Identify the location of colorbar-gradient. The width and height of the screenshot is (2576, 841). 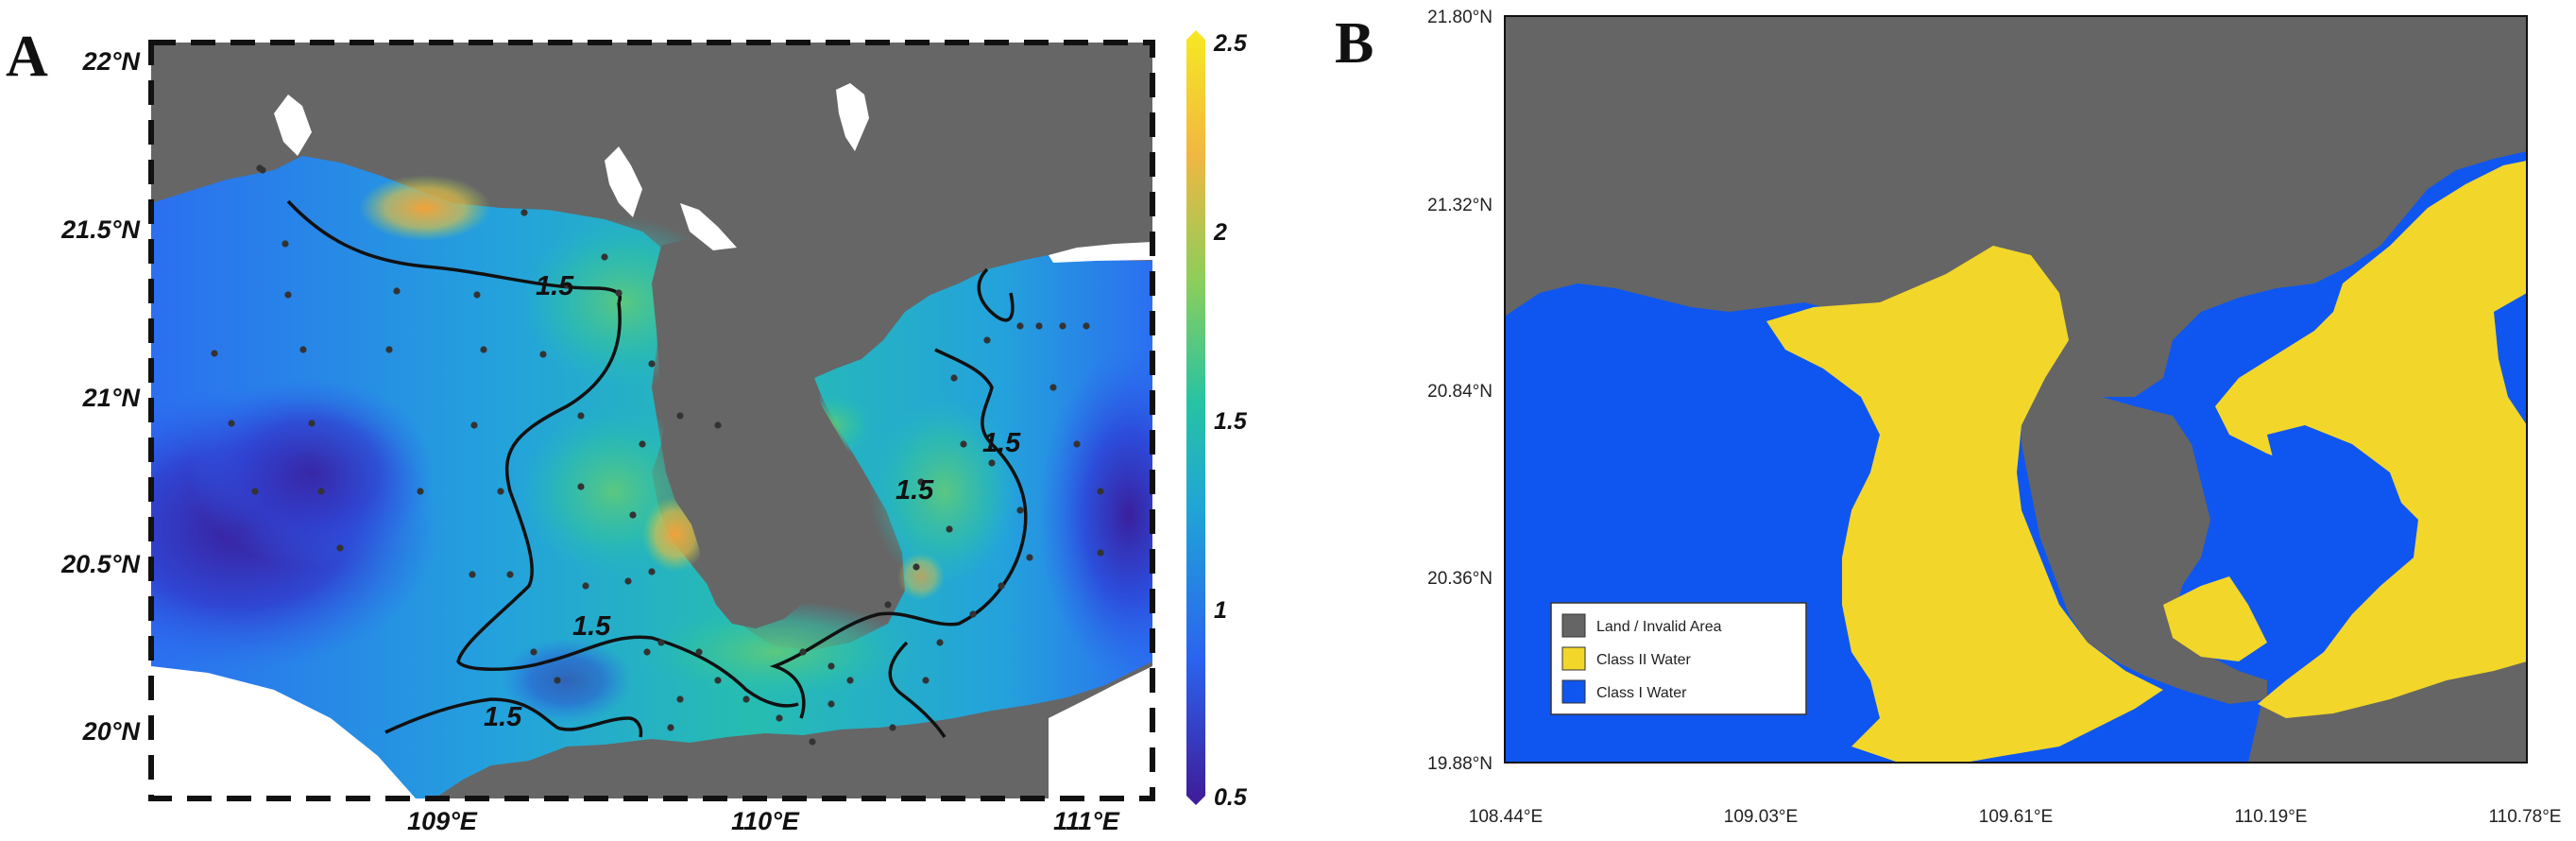
(1195, 418).